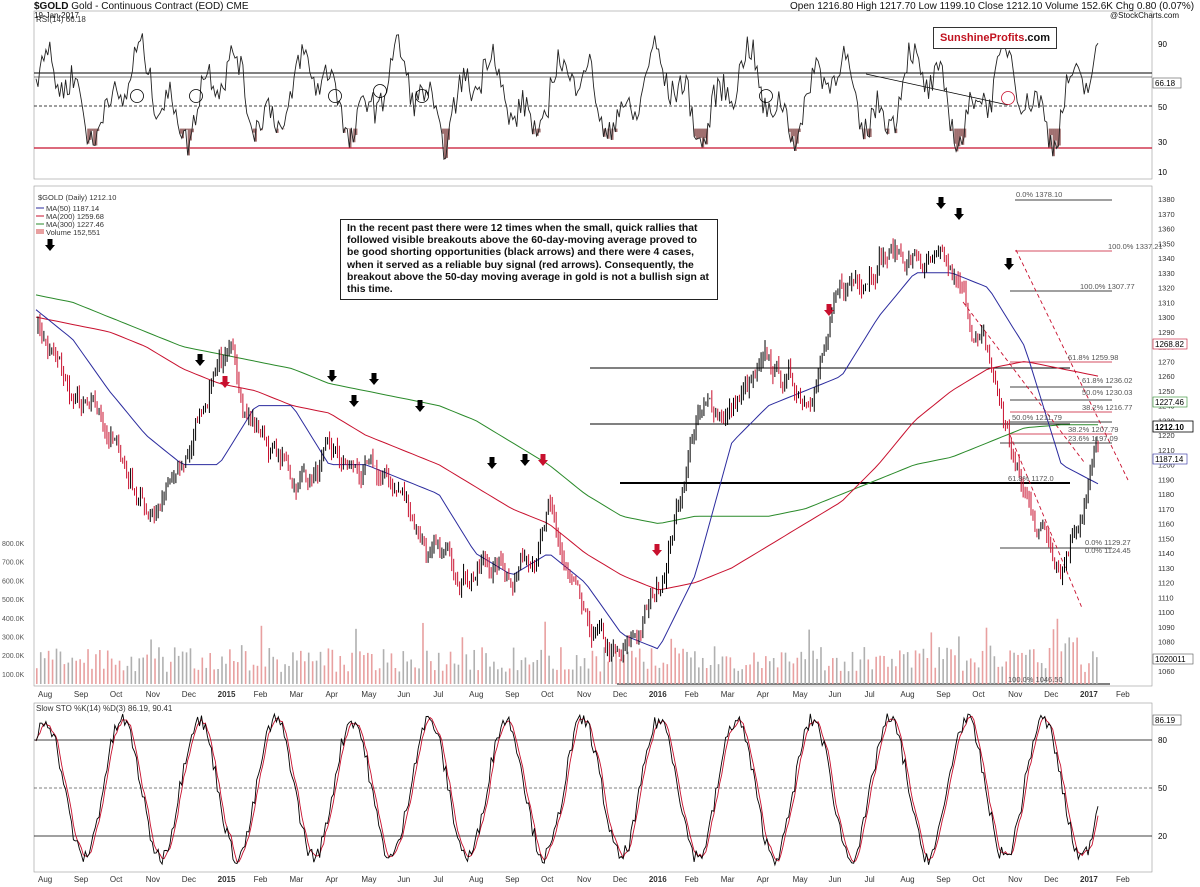  Describe the element at coordinates (1169, 427) in the screenshot. I see `price-tag-last: 1212.10` at that location.